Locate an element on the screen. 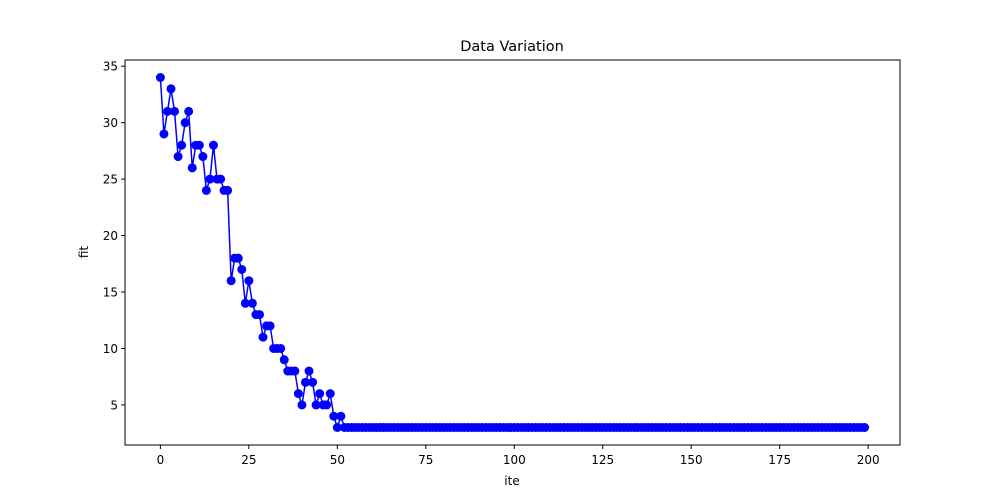  x-tick-label: 175 is located at coordinates (779, 460).